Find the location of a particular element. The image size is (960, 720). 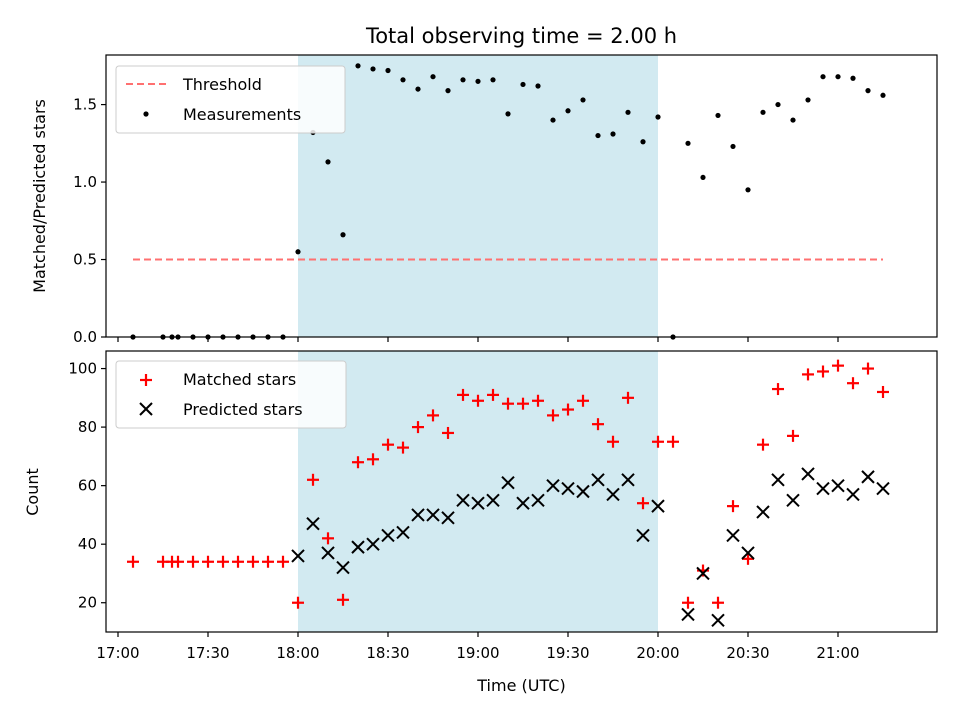

legend-measurements-label: Measurements is located at coordinates (242, 114).